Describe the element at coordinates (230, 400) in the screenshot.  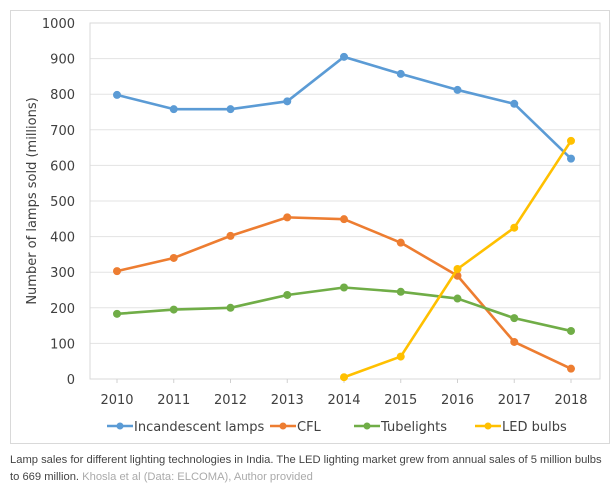
I see `x-tick-label: 2012` at that location.